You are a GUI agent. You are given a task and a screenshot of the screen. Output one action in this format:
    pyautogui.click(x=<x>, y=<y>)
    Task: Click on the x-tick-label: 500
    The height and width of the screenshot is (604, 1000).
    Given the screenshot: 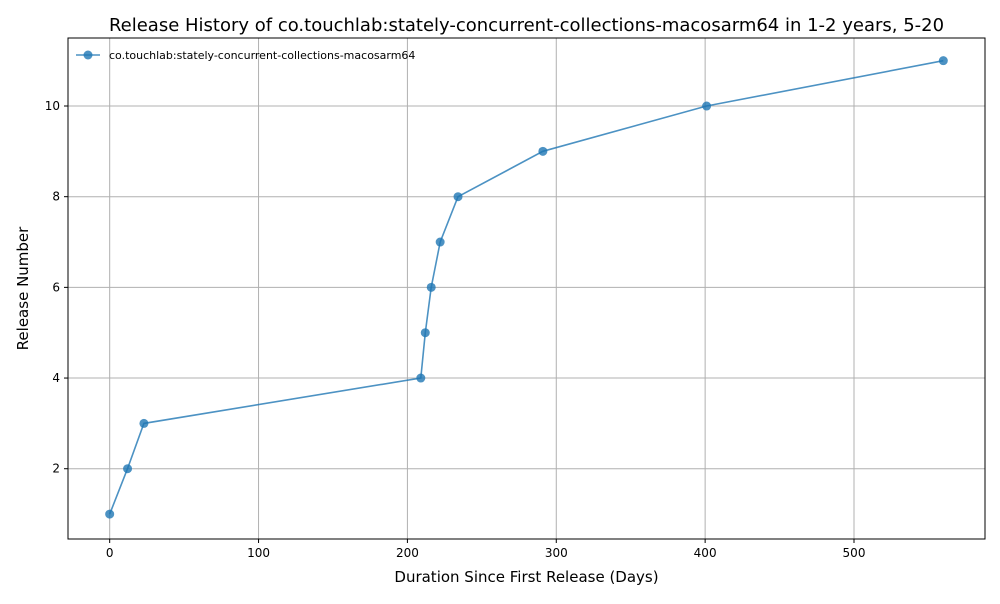 What is the action you would take?
    pyautogui.click(x=854, y=553)
    